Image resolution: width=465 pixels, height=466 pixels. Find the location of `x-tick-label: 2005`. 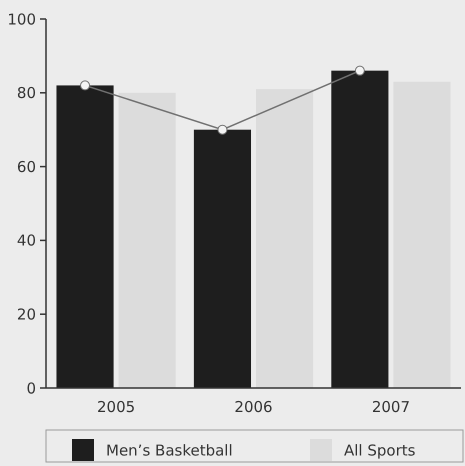

x-tick-label: 2005 is located at coordinates (116, 407).